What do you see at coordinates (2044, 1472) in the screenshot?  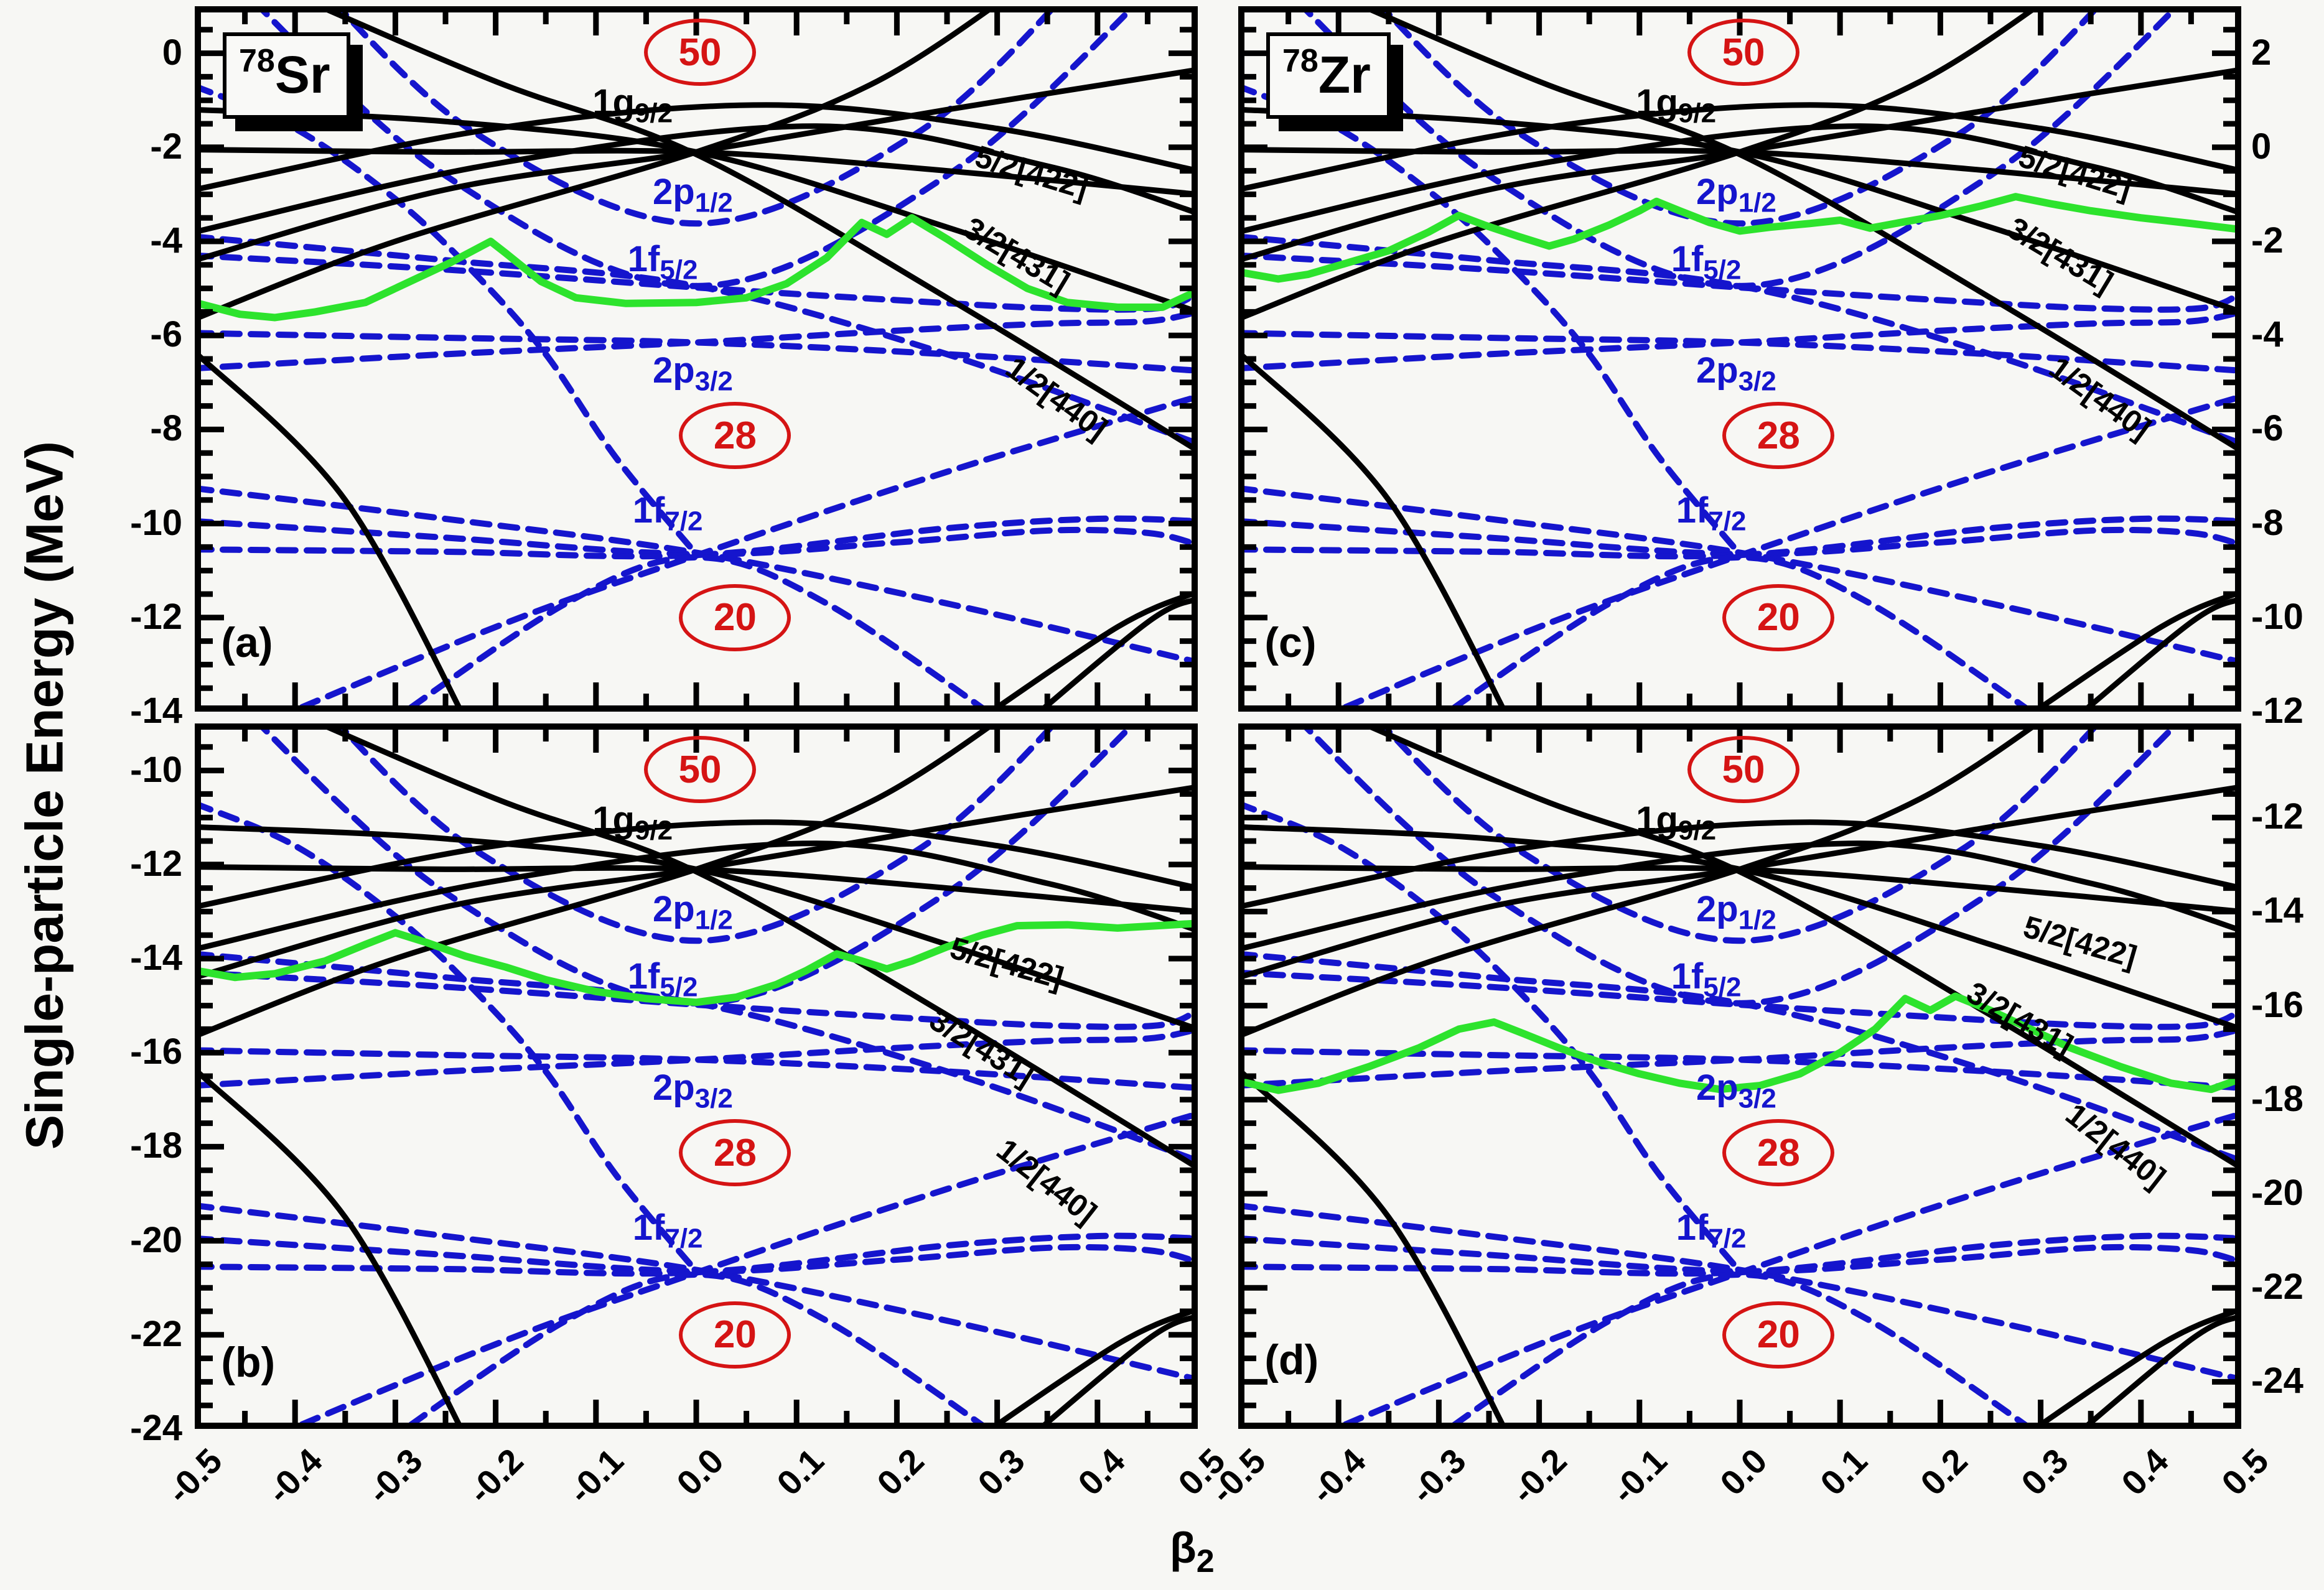 I see `x-tick-label-d-0.3: 0.3` at bounding box center [2044, 1472].